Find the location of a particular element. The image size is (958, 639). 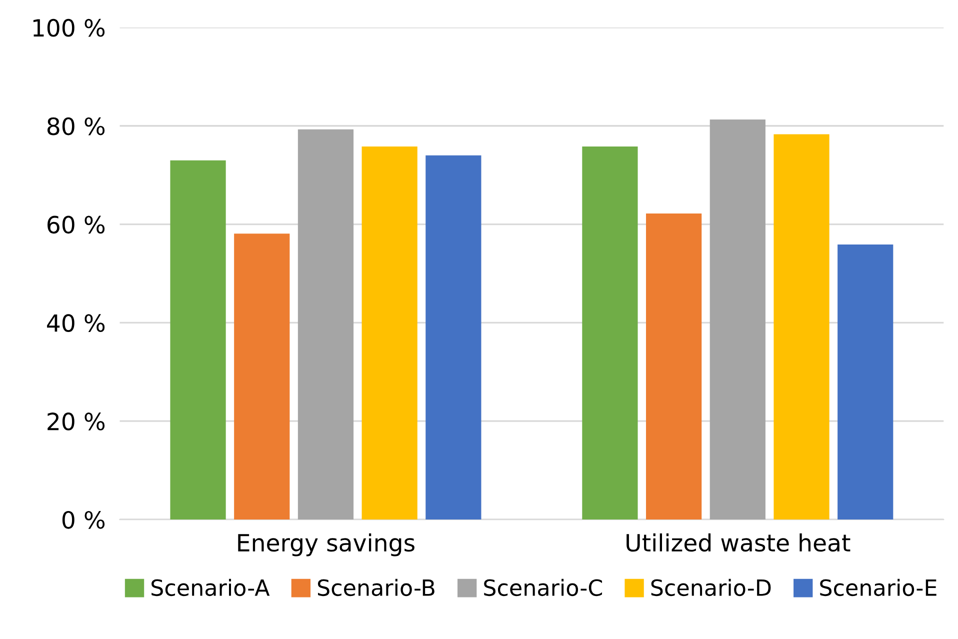

legend-label: Scenario-B is located at coordinates (376, 587).